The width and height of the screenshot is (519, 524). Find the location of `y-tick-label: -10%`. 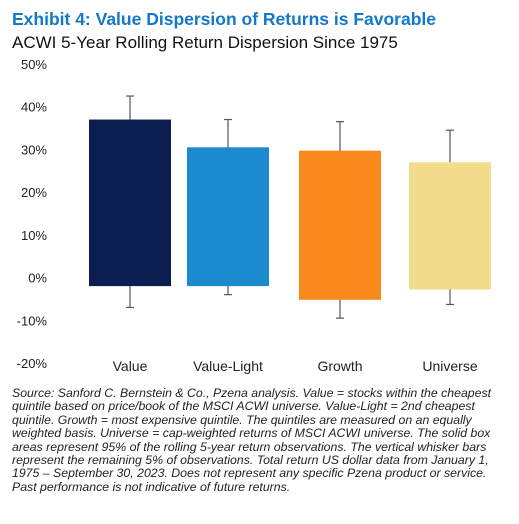

y-tick-label: -10% is located at coordinates (32, 320).